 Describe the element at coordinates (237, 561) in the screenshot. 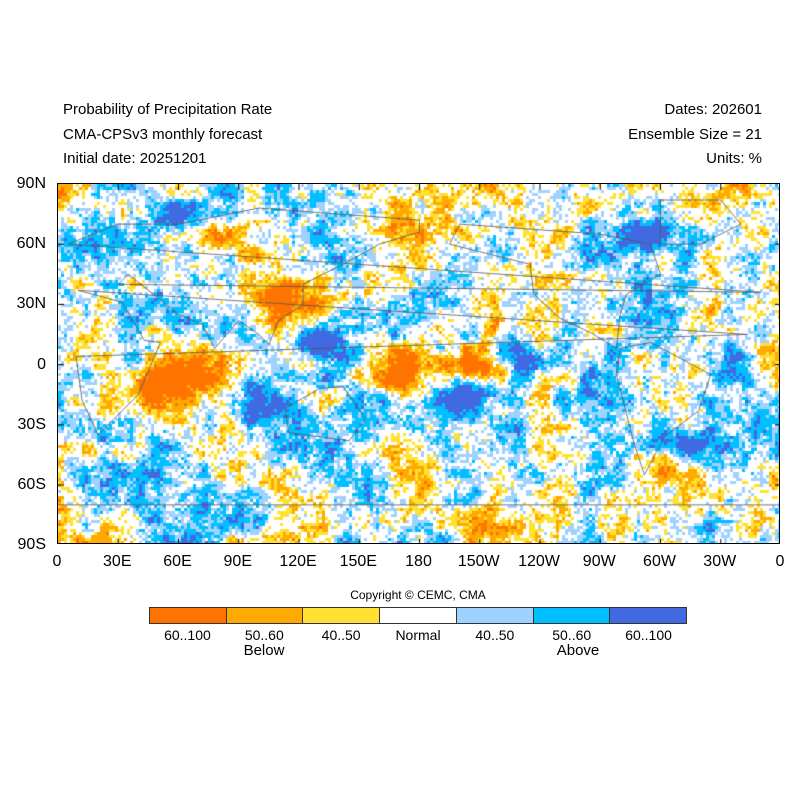

I see `lon-label: 90E` at that location.